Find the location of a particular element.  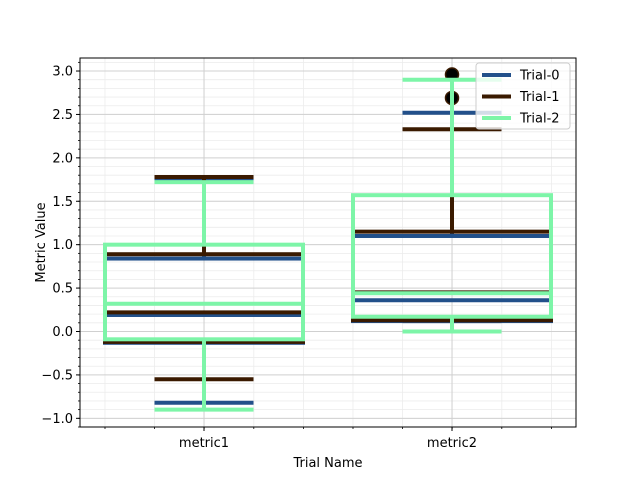

legend-label-Trial-2: Trial-2 is located at coordinates (539, 119).